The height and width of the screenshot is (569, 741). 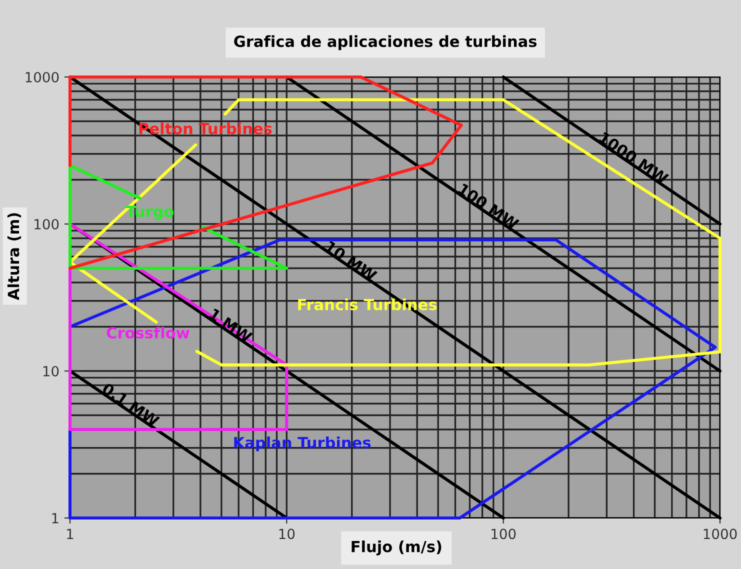 What do you see at coordinates (70, 533) in the screenshot?
I see `x-tick-label: 1` at bounding box center [70, 533].